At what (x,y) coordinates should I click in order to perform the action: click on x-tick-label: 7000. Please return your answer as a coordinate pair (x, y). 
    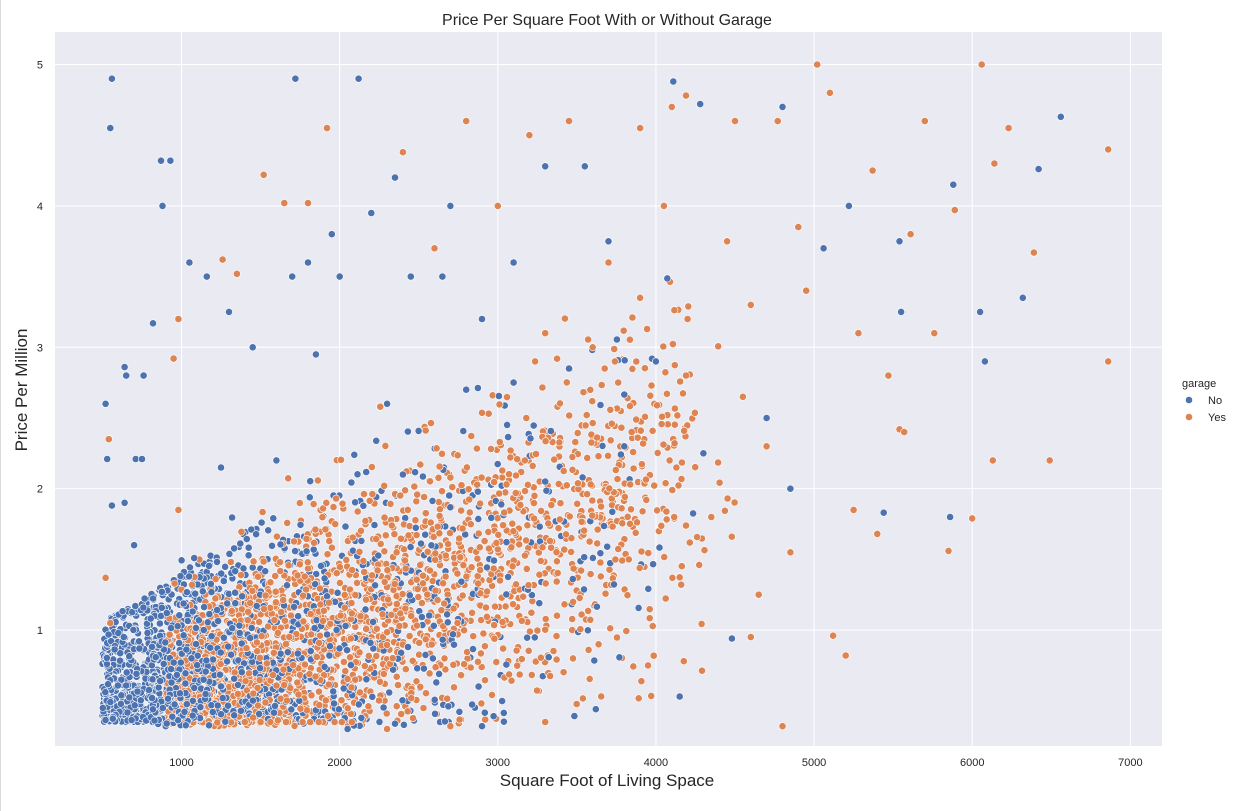
    Looking at the image, I should click on (1130, 763).